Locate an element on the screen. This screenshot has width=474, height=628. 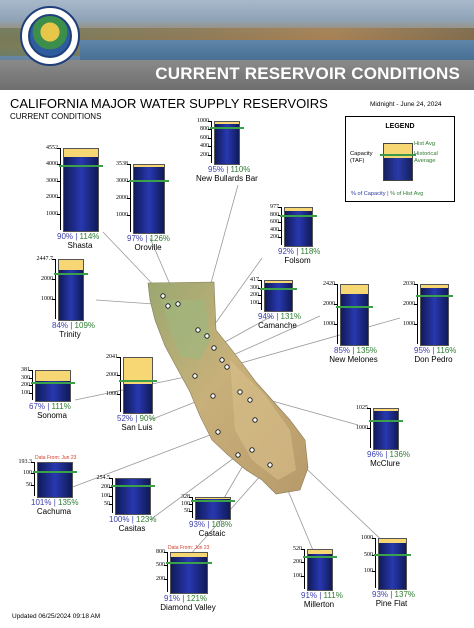
pct-capacity: 67% is located at coordinates (37, 406).